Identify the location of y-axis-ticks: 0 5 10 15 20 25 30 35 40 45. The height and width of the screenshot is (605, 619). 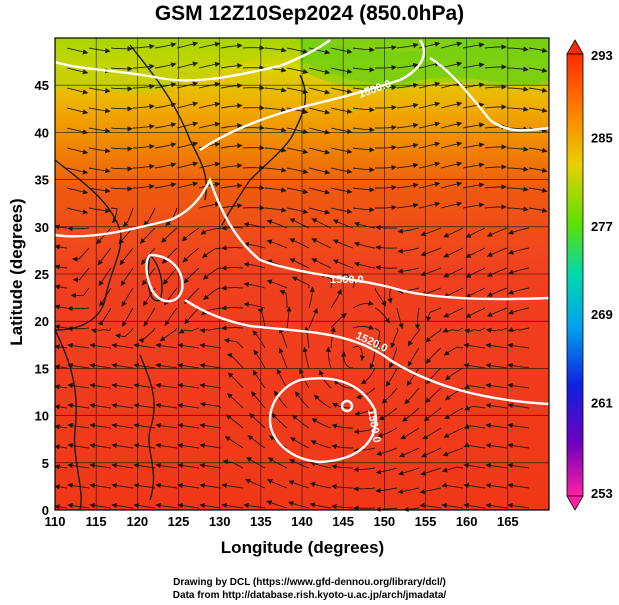
(42, 298).